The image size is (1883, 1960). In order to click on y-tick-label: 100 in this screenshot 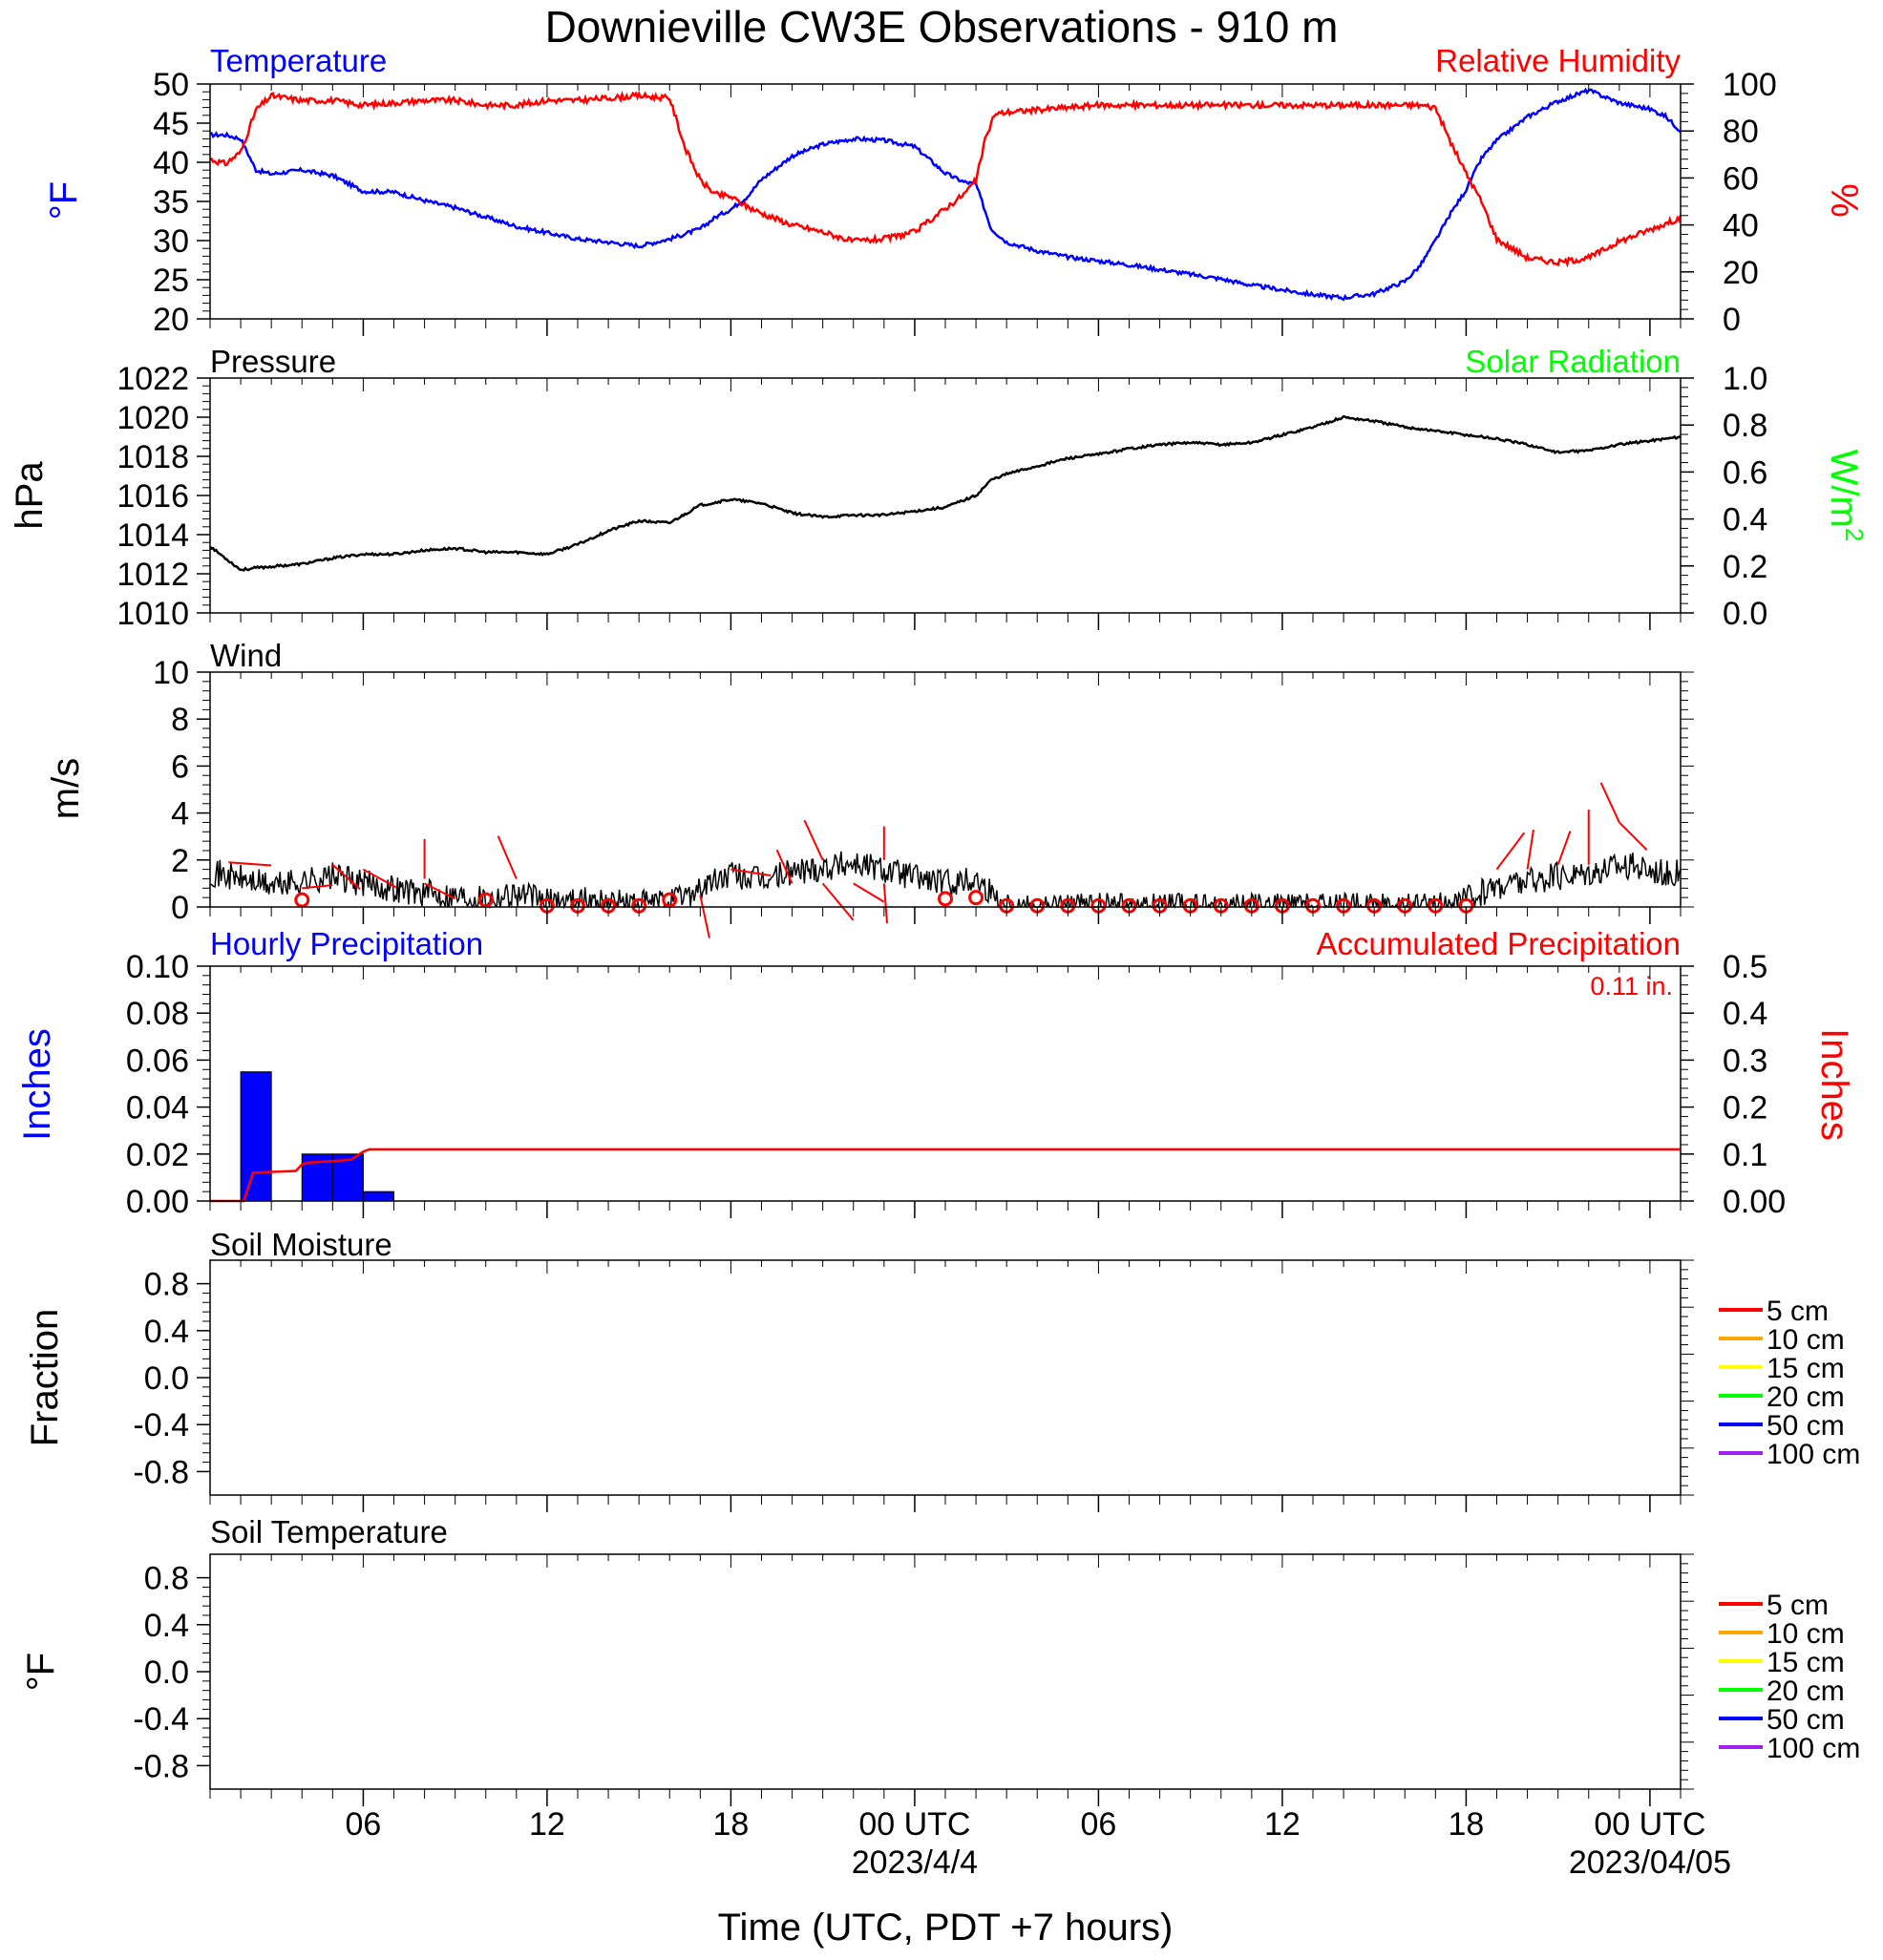, I will do `click(1750, 85)`.